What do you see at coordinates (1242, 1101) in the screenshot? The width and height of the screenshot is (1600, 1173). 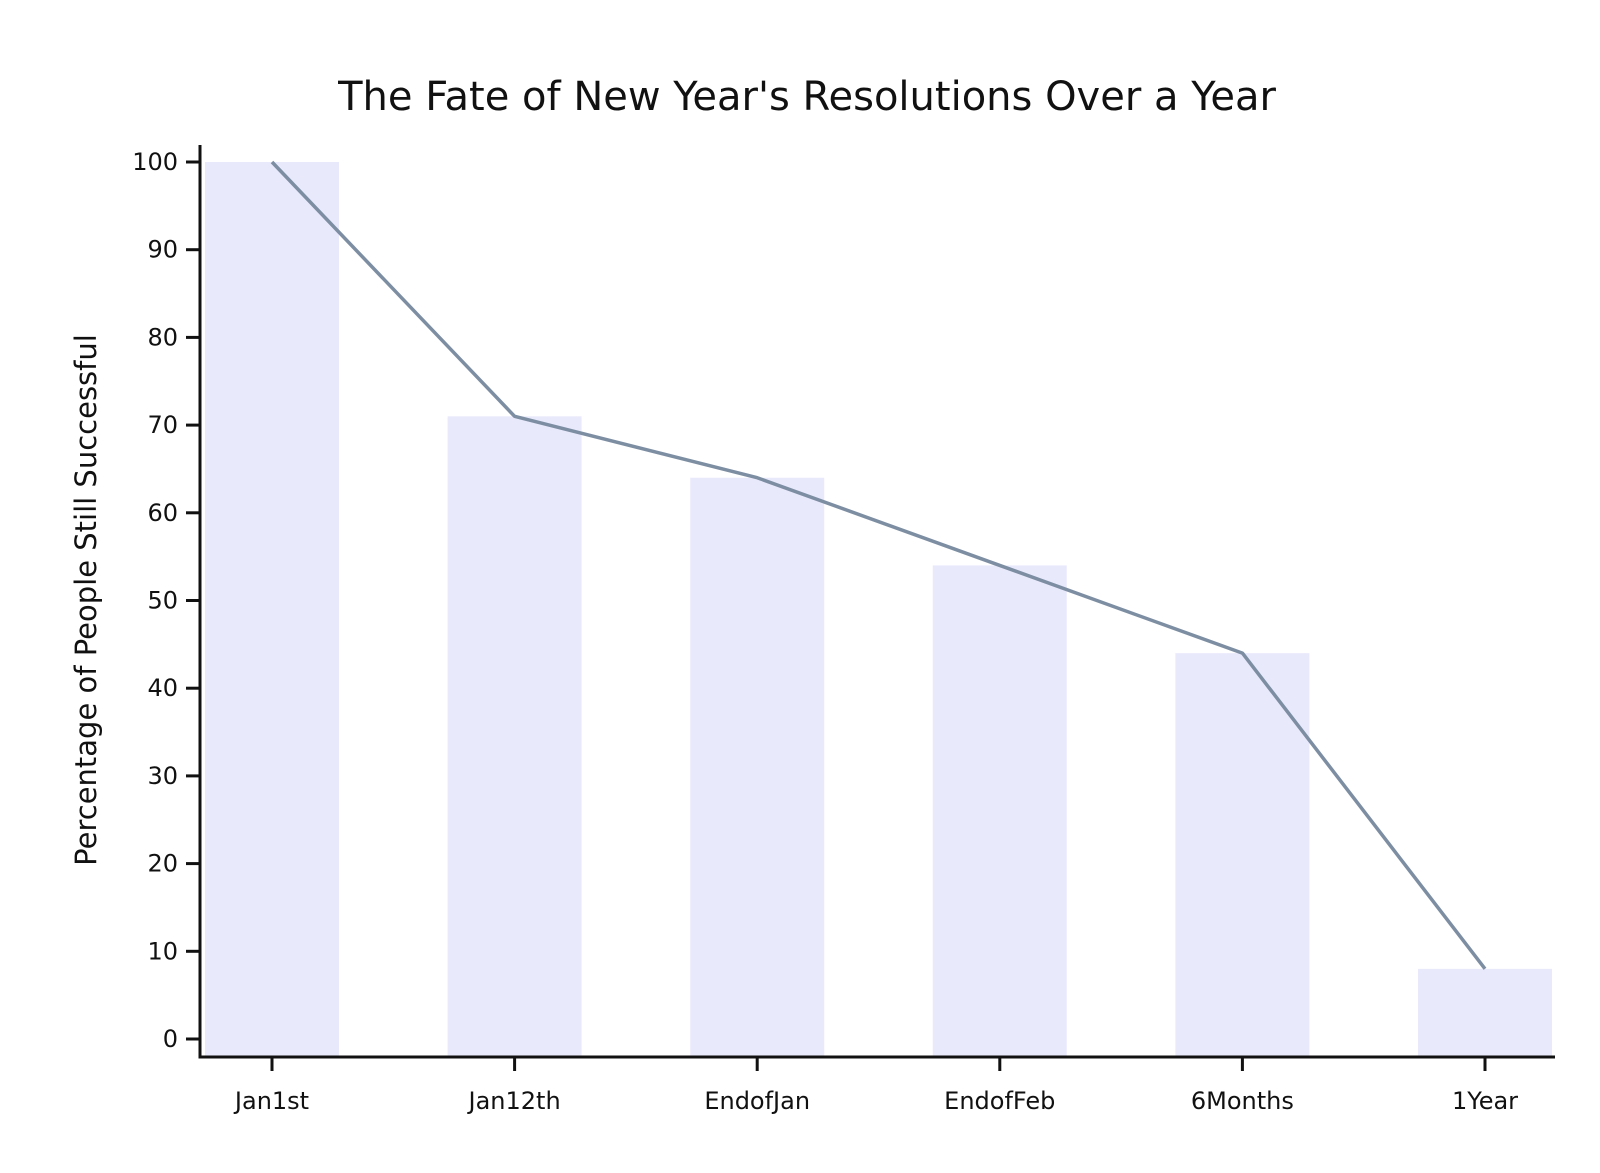 I see `x-tick-label-6Months: 6Months` at bounding box center [1242, 1101].